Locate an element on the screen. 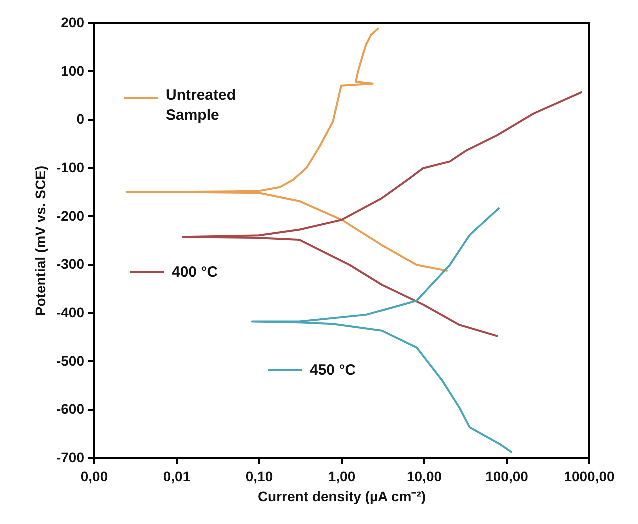  legend-label: 400 °C is located at coordinates (195, 272).